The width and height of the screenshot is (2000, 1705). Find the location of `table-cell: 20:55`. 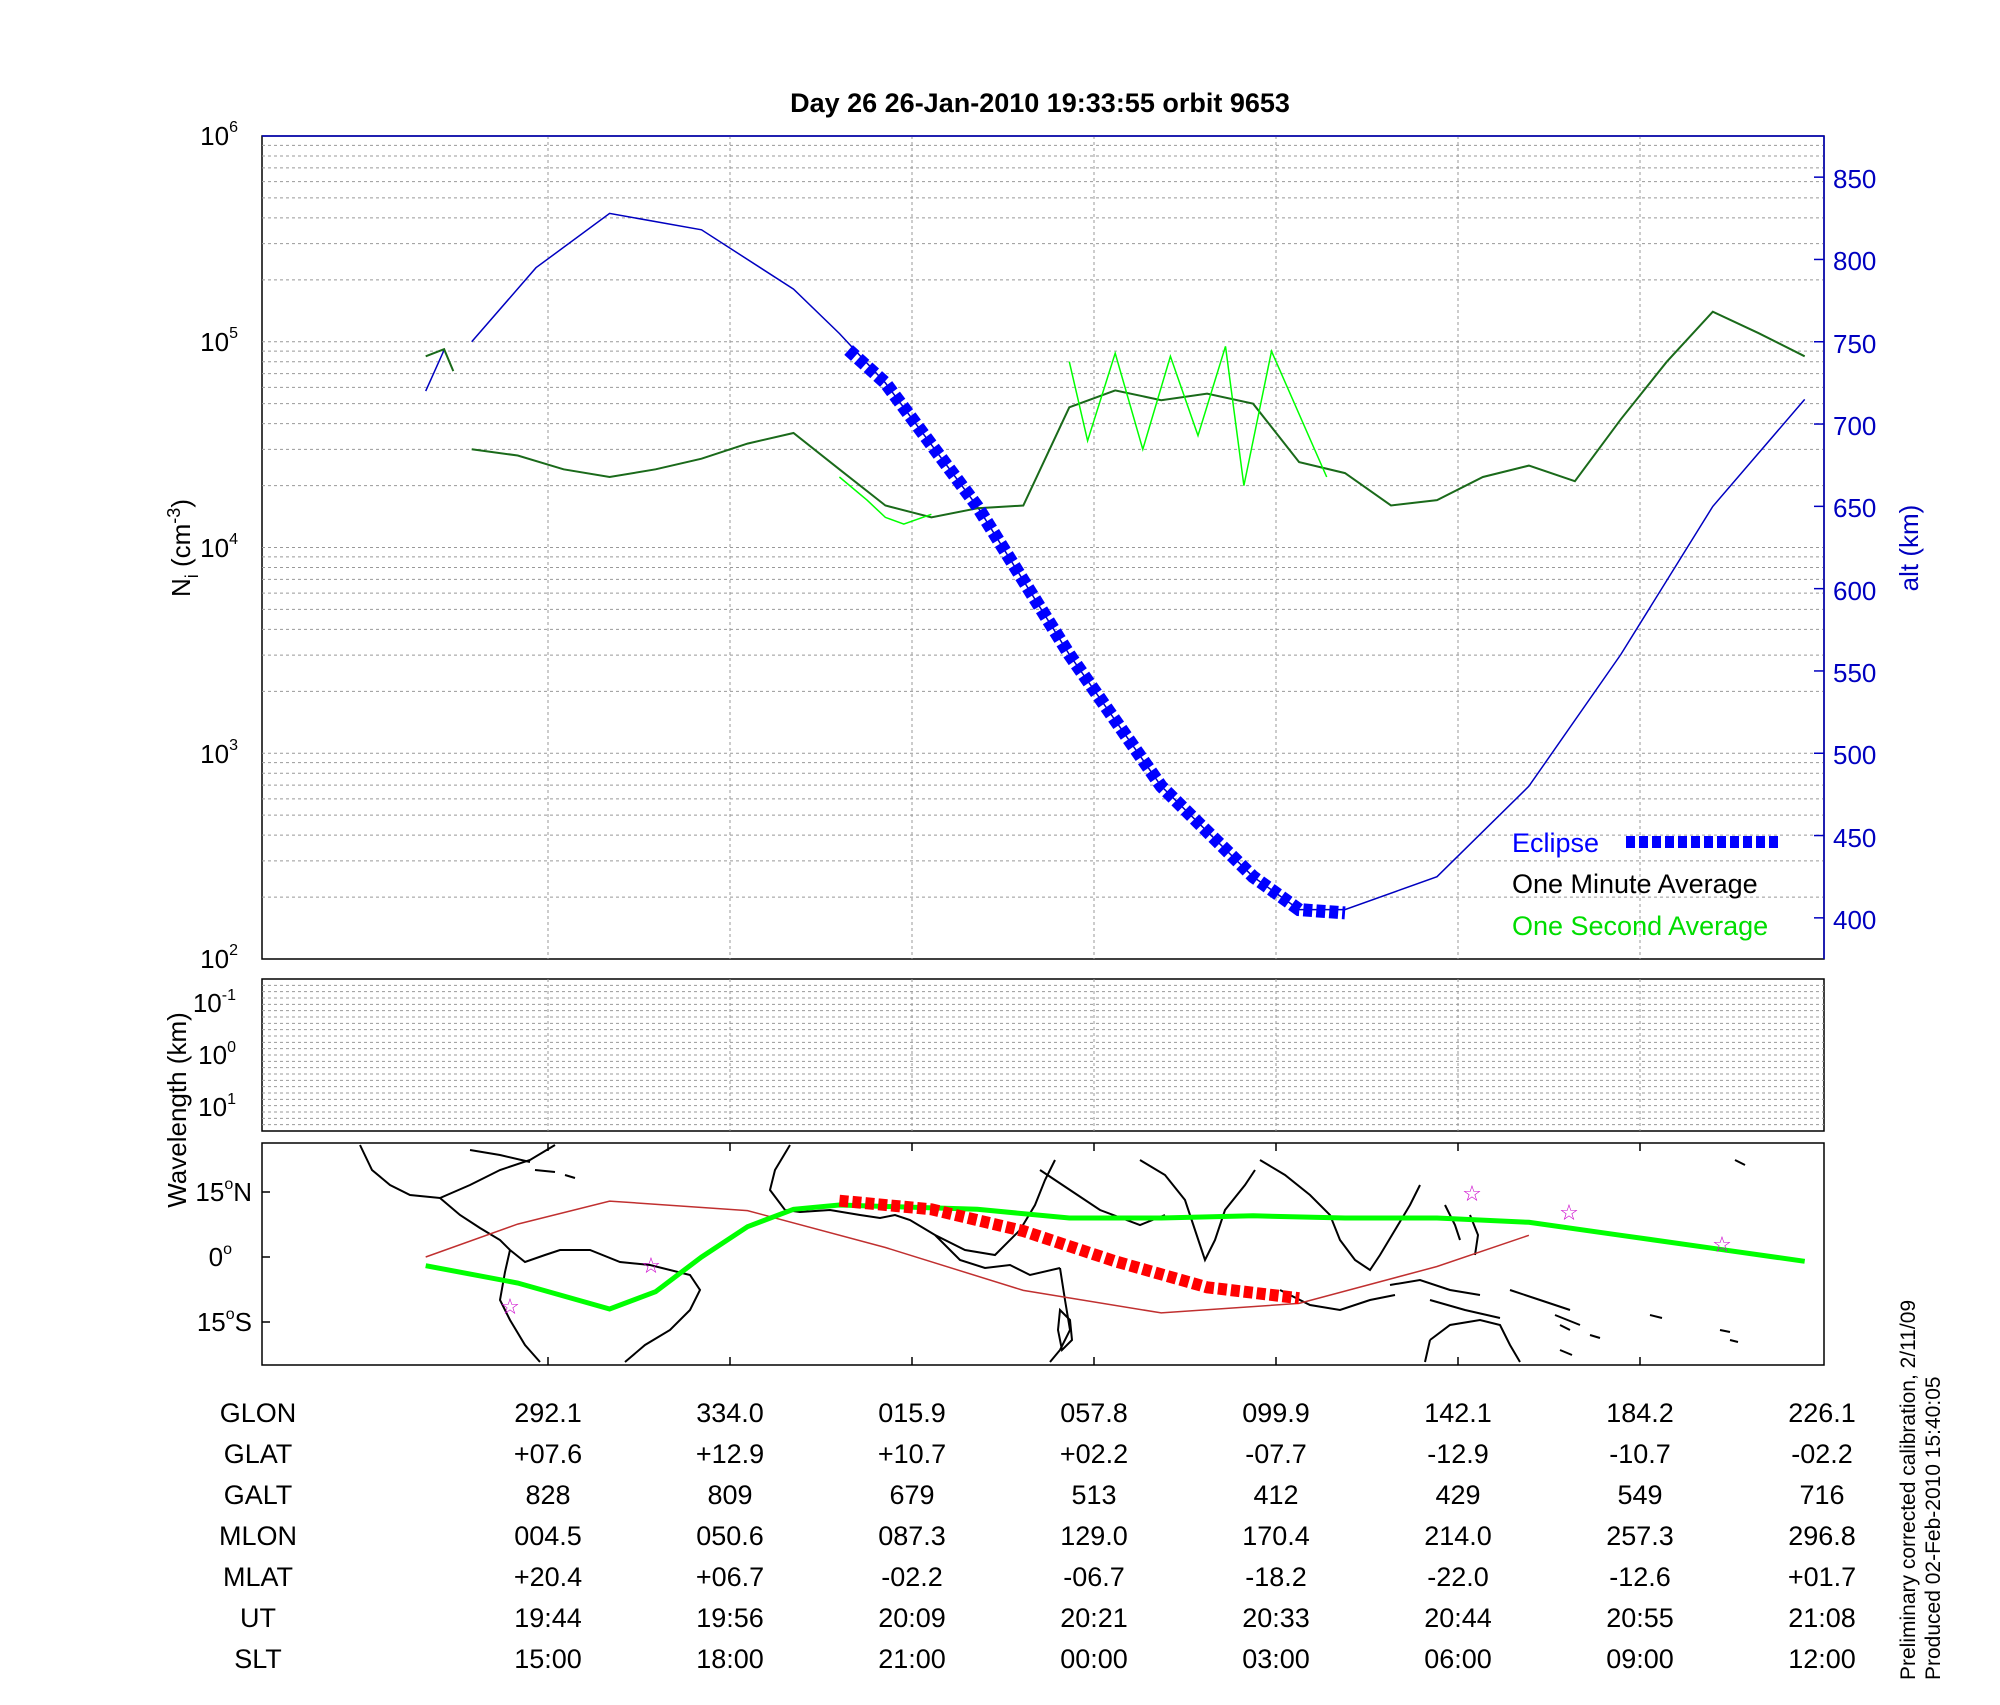

table-cell: 20:55 is located at coordinates (1640, 1618).